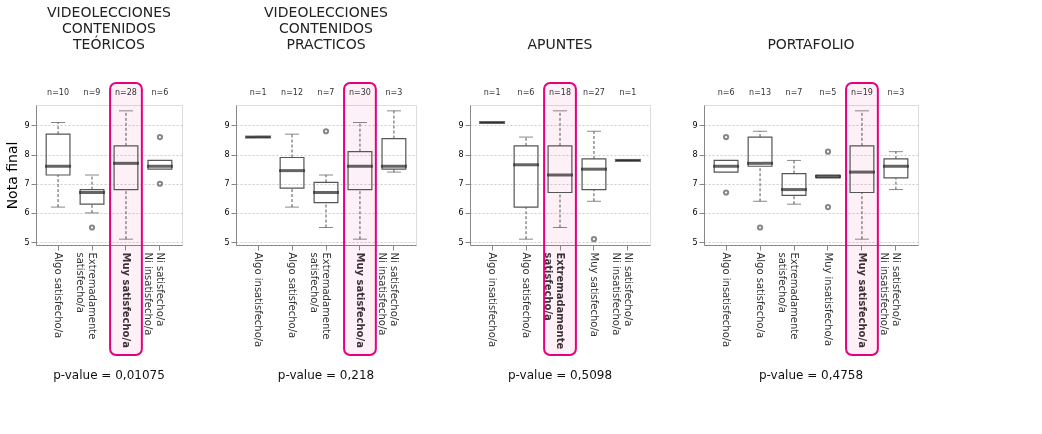  Describe the element at coordinates (890, 294) in the screenshot. I see `x-tick-label: Ni satisfecho/a Ni insatisfecho/a` at that location.